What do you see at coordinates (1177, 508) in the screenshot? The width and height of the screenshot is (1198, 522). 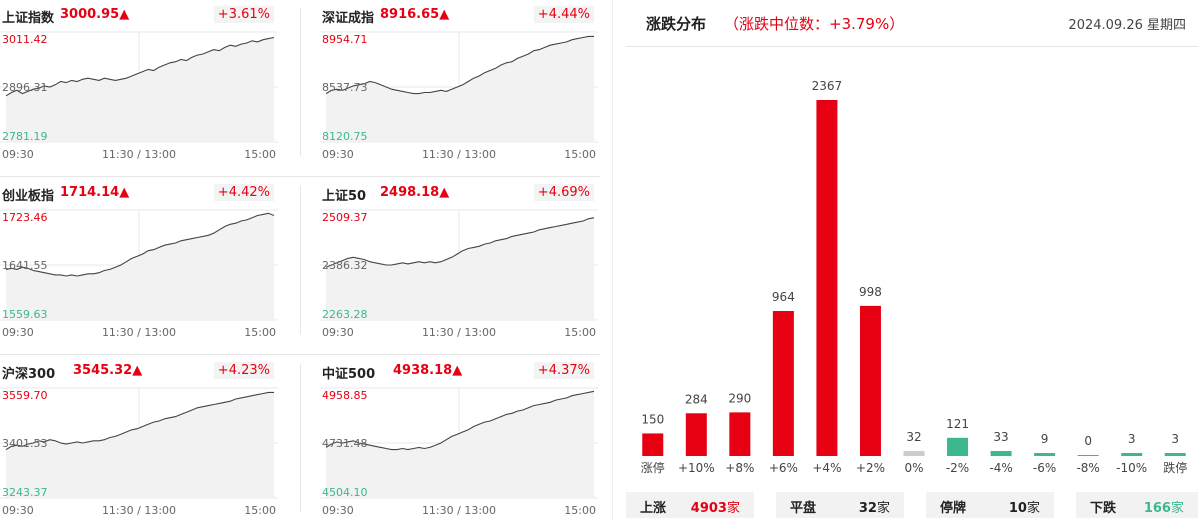 I see `summary-down-unit: 家` at bounding box center [1177, 508].